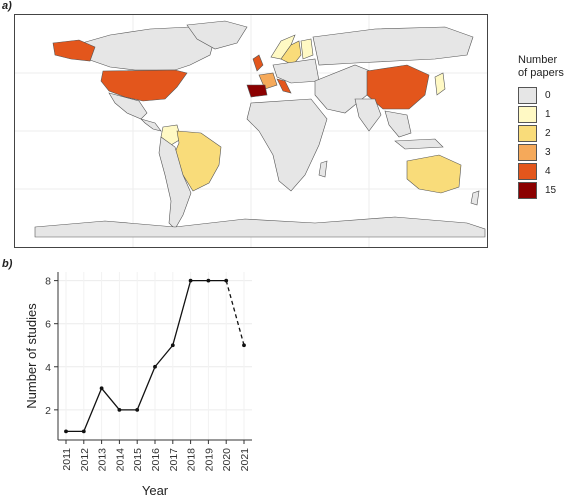 The image size is (575, 500). What do you see at coordinates (258, 63) in the screenshot?
I see `country-uk` at bounding box center [258, 63].